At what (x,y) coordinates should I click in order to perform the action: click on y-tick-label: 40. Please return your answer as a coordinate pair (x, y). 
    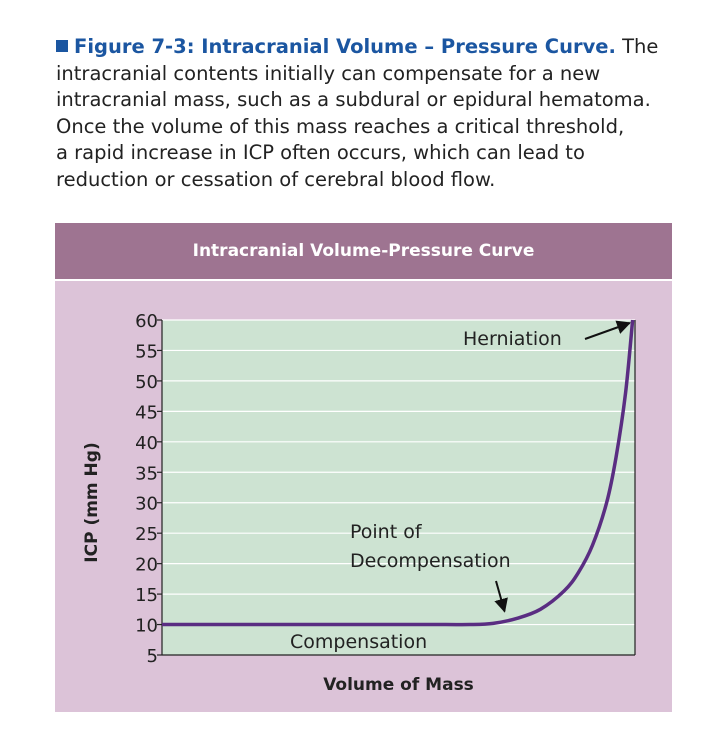
    Looking at the image, I should click on (146, 443).